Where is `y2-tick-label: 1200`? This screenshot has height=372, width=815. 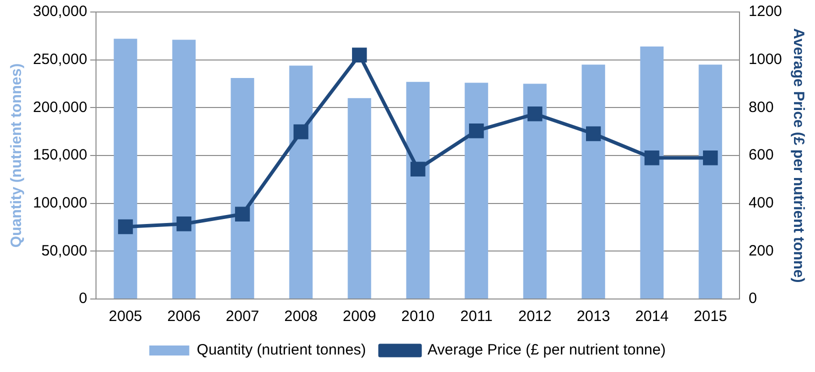 y2-tick-label: 1200 is located at coordinates (765, 11).